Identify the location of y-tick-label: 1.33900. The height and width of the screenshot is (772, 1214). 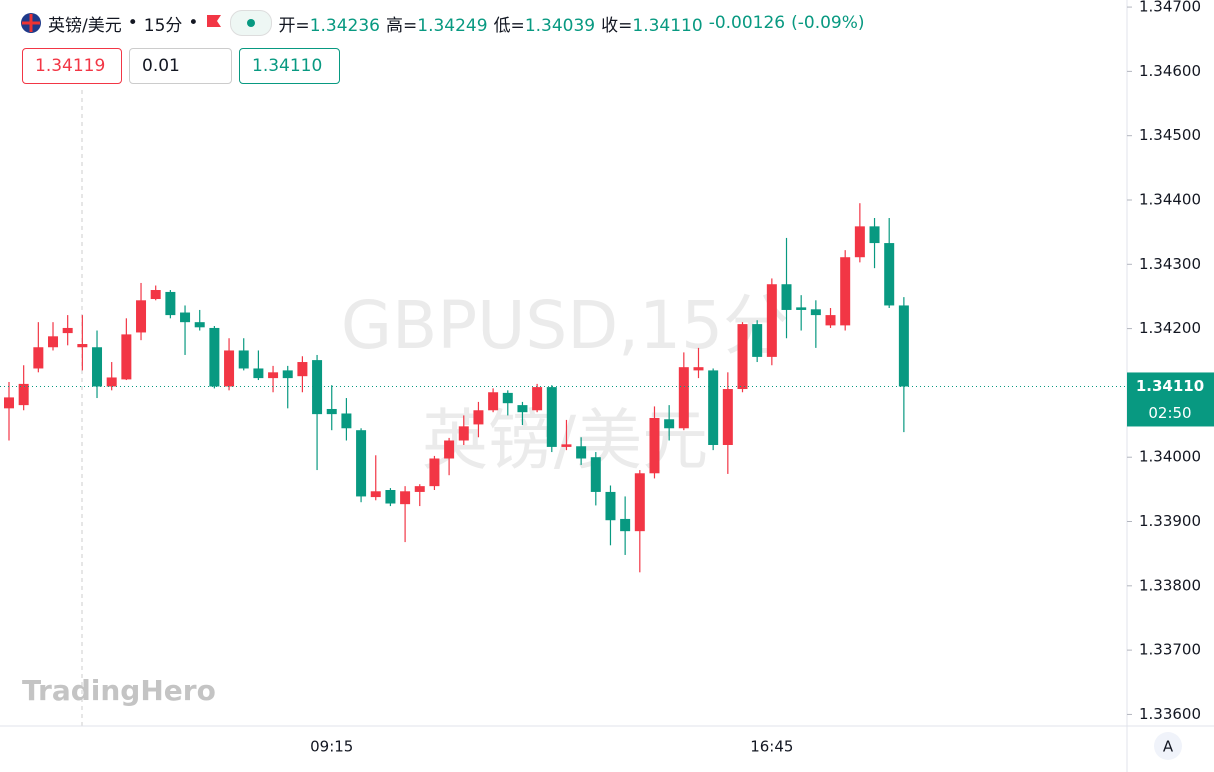
(1170, 521).